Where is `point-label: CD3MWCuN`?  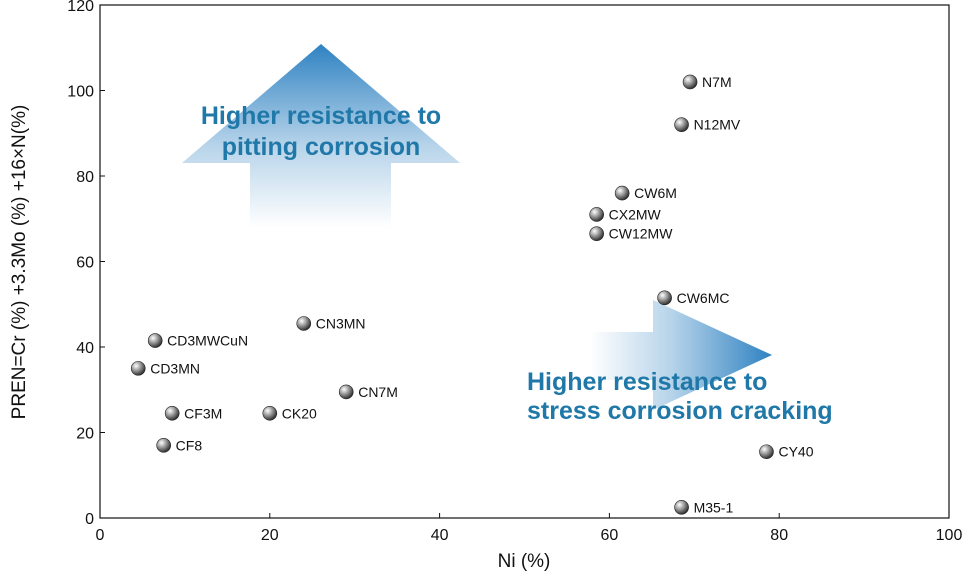
point-label: CD3MWCuN is located at coordinates (207, 341).